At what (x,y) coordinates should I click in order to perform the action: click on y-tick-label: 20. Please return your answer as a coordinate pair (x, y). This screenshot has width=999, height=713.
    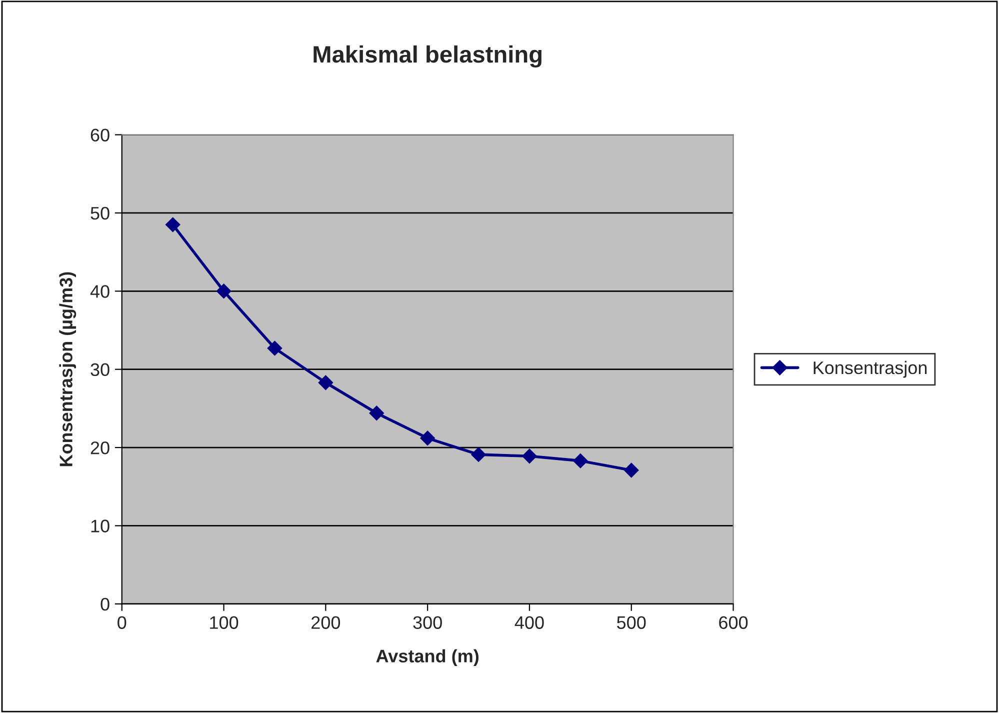
    Looking at the image, I should click on (100, 447).